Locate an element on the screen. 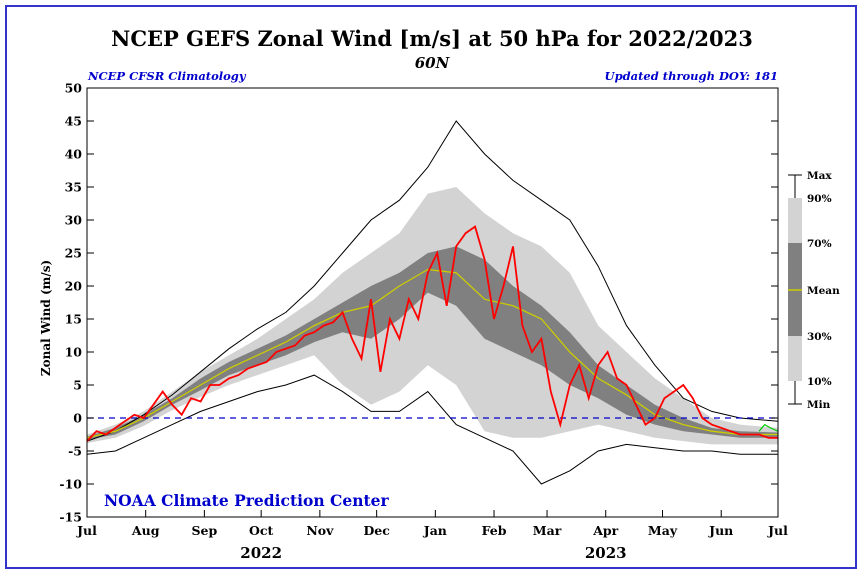  x-tick-label: Jan is located at coordinates (435, 530).